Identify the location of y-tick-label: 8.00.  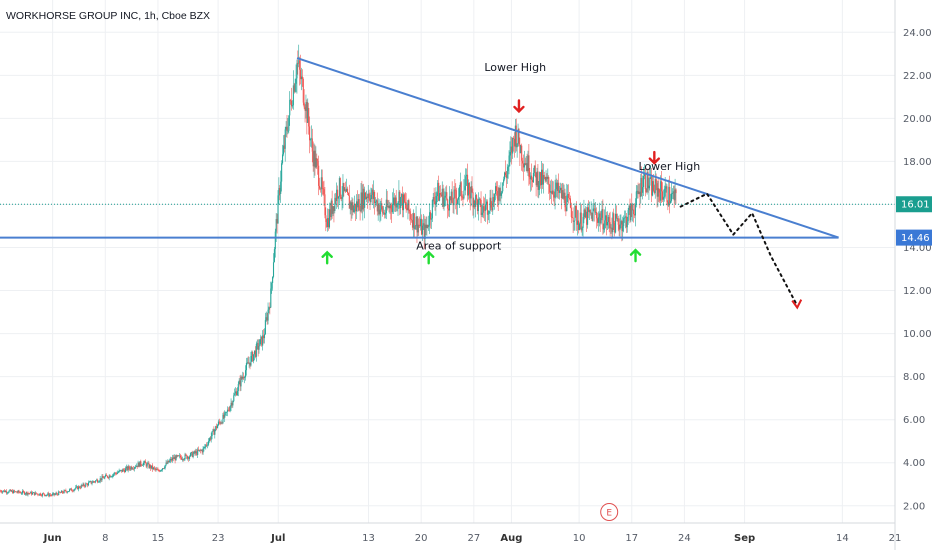
(914, 377).